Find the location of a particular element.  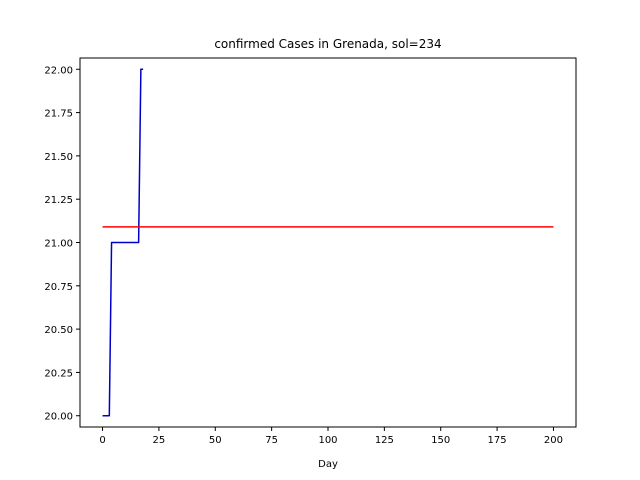

x-tick-label: 150 is located at coordinates (440, 440).